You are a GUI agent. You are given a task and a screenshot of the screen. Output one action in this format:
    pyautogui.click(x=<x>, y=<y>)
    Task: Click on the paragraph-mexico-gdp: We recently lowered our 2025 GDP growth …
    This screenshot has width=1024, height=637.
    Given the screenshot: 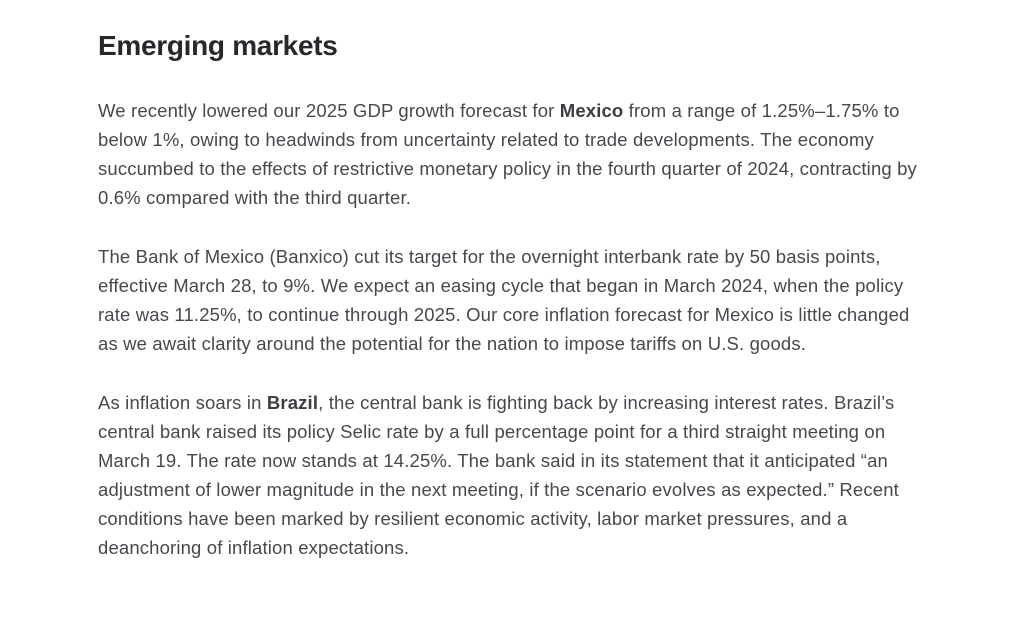 What is the action you would take?
    pyautogui.click(x=508, y=154)
    